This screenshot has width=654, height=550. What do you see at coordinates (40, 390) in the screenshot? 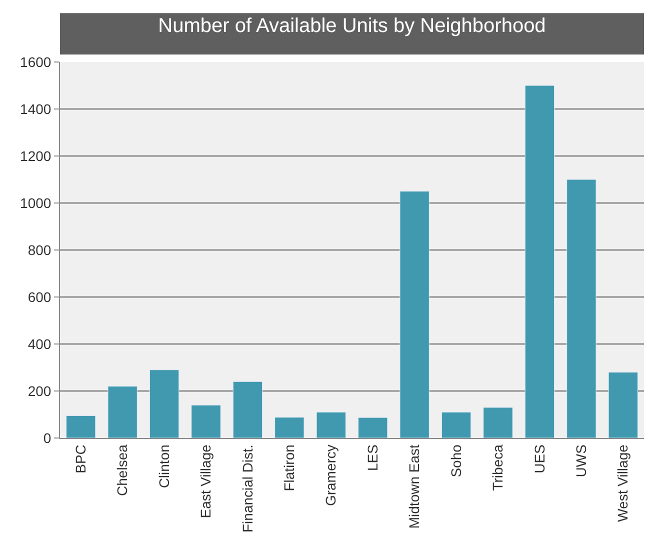
I see `y-tick-label: 200` at bounding box center [40, 390].